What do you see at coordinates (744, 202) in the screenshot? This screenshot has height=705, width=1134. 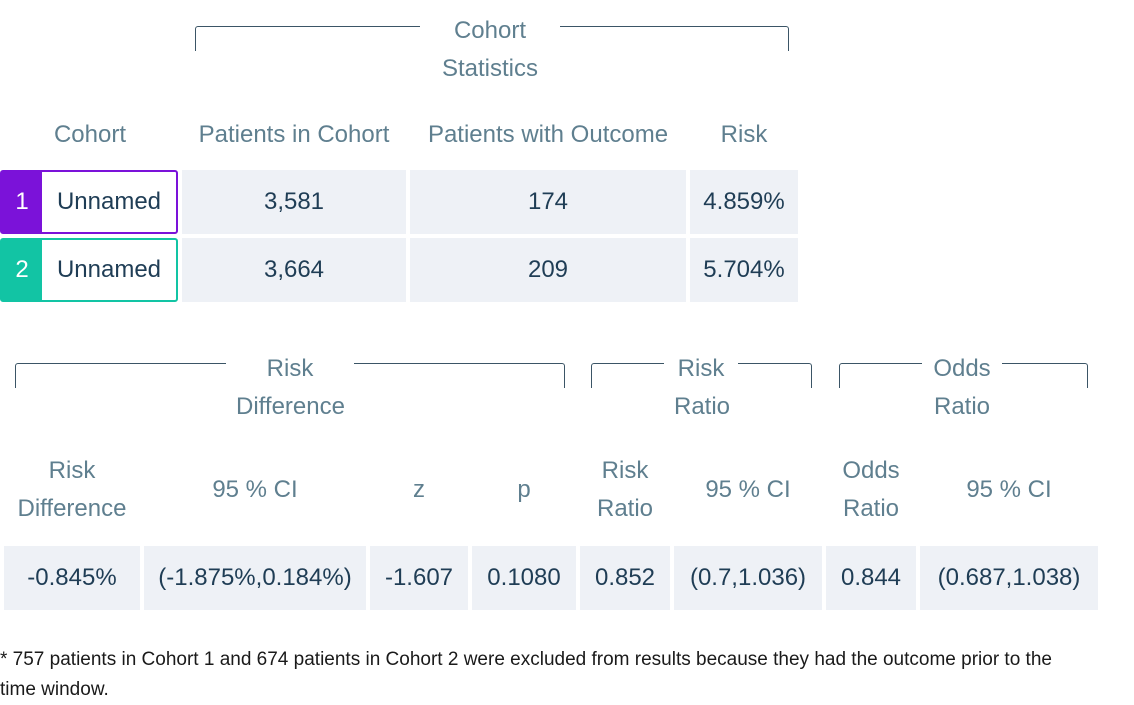 I see `cohort-1-risk: 4.859%` at bounding box center [744, 202].